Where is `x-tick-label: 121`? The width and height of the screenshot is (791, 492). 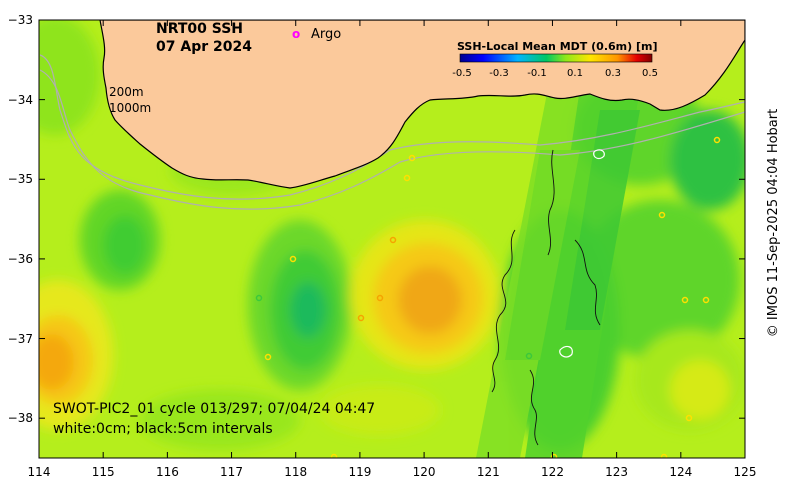 x-tick-label: 121 is located at coordinates (488, 472).